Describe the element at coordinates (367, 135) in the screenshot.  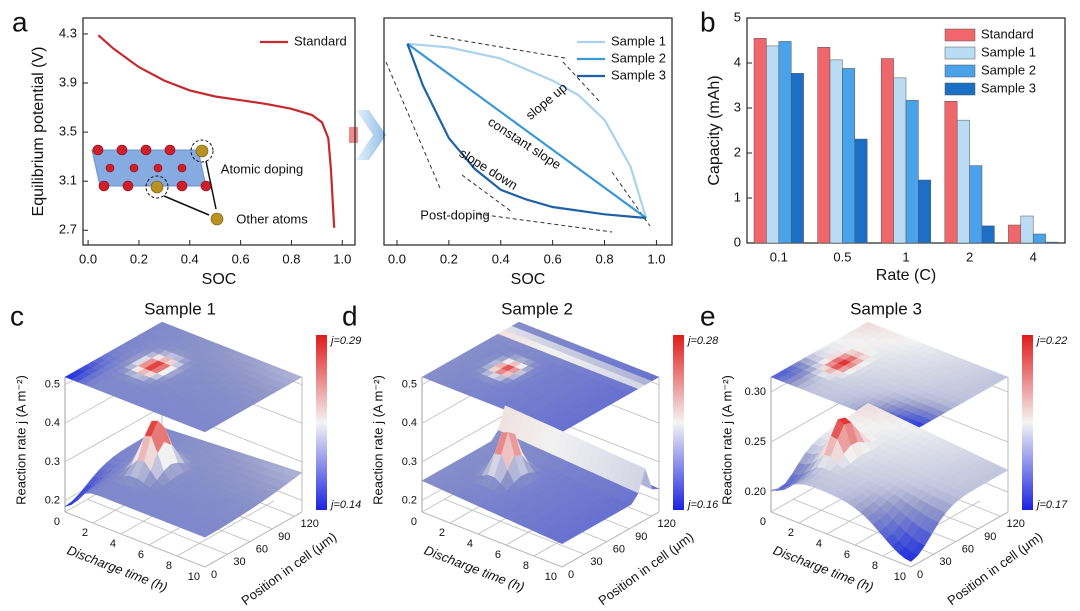
I see `panel-arrow` at that location.